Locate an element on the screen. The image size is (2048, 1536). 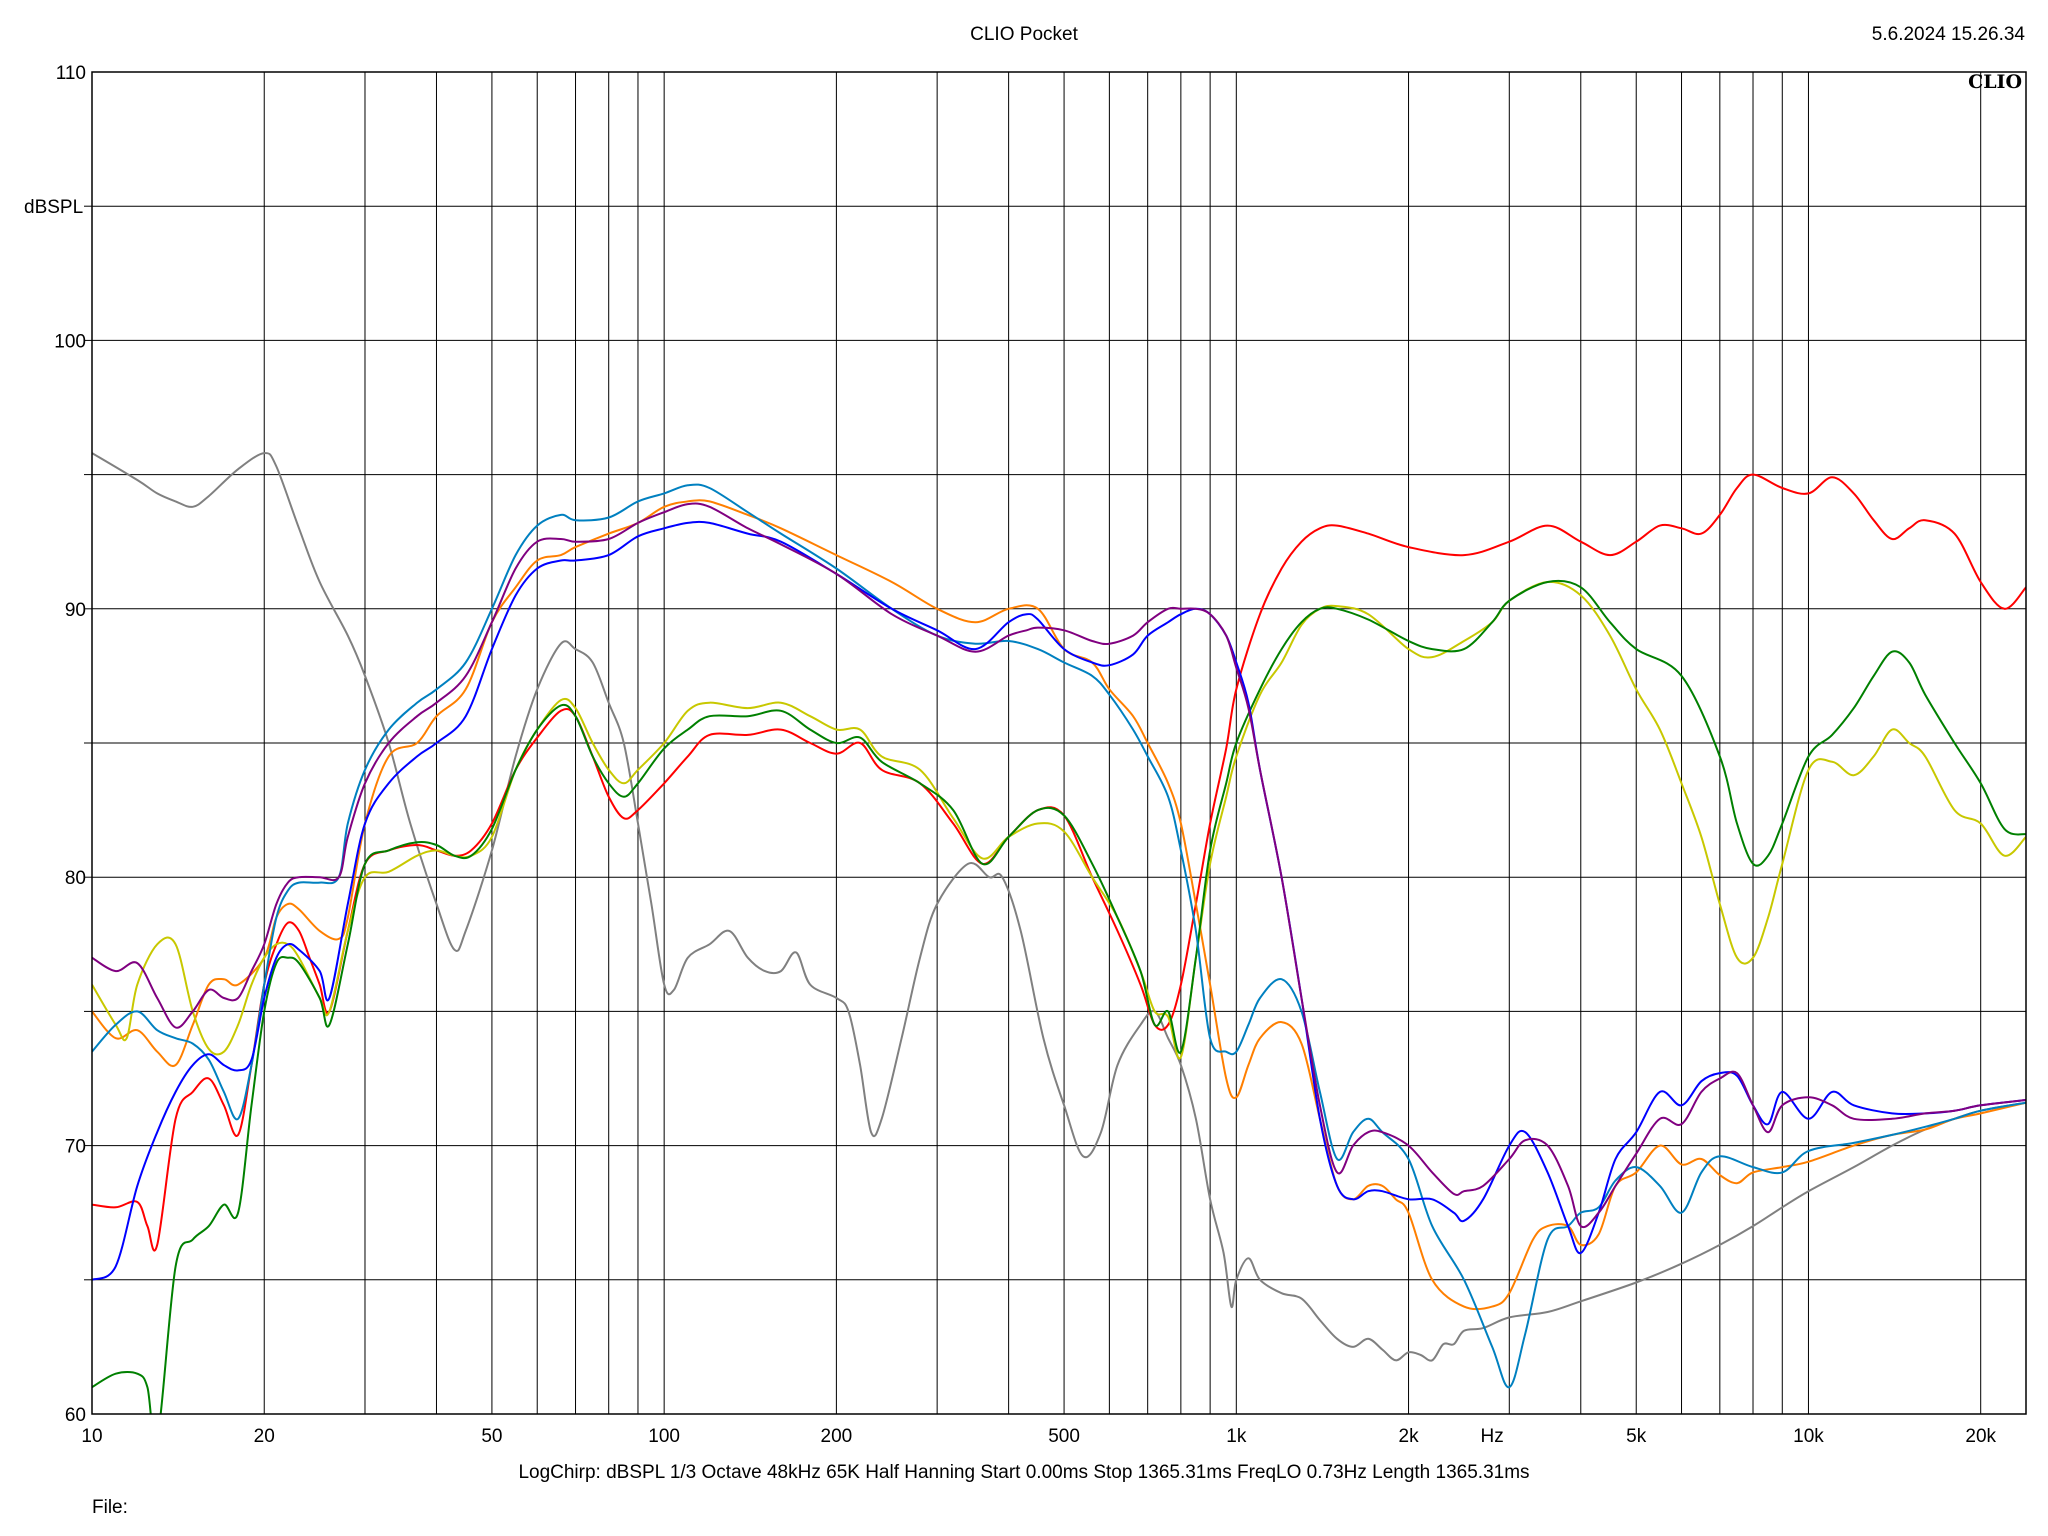
x-axis-label: Hz is located at coordinates (1492, 1436).